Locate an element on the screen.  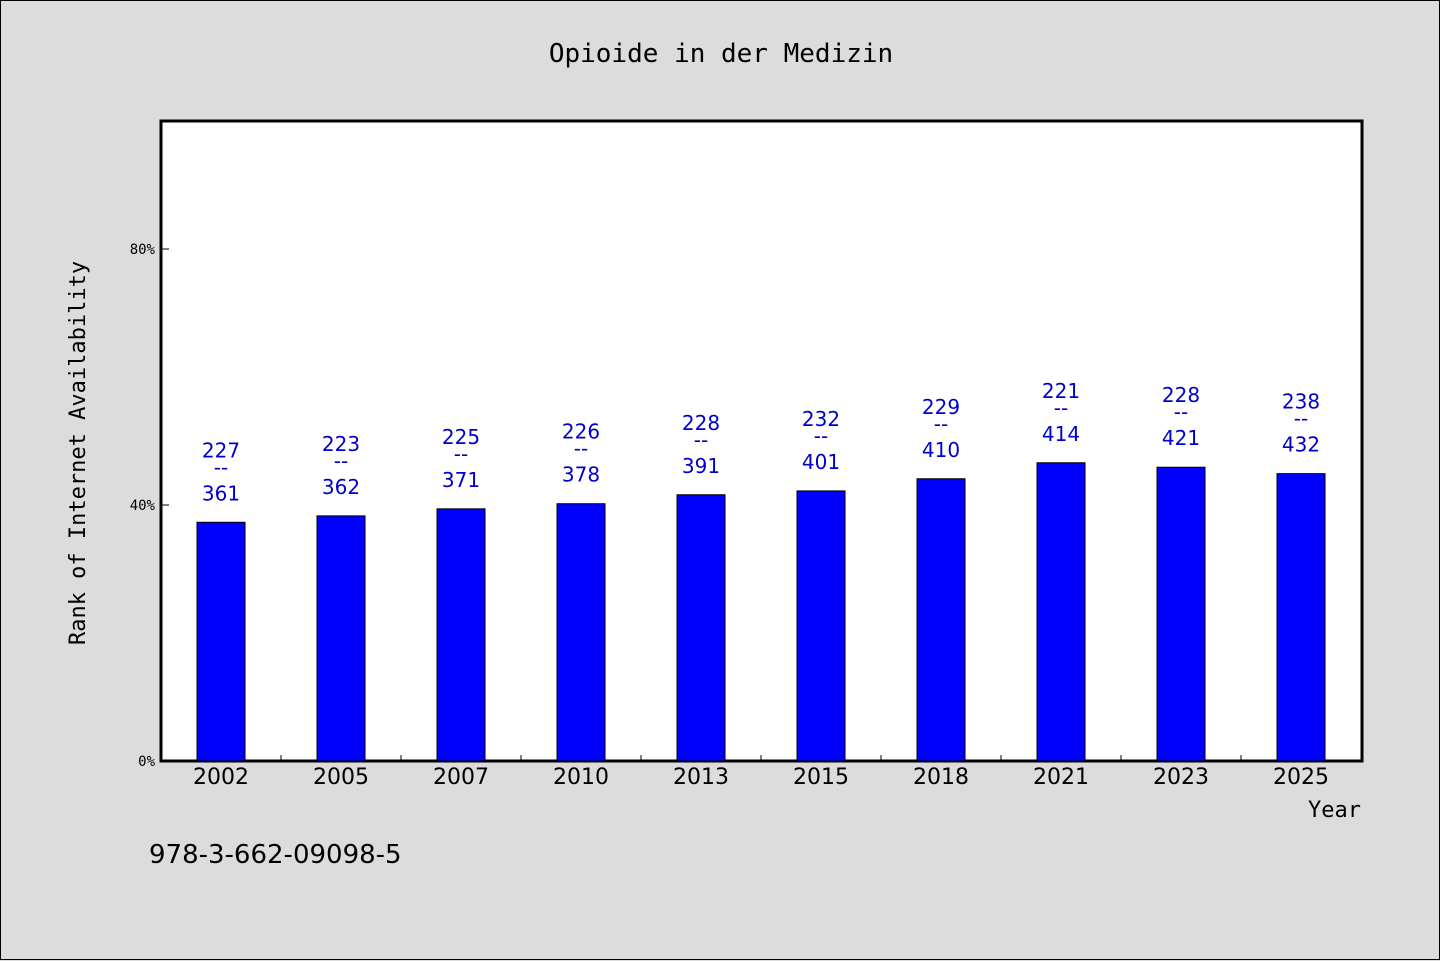
y-tick-label: 0% is located at coordinates (146, 762).